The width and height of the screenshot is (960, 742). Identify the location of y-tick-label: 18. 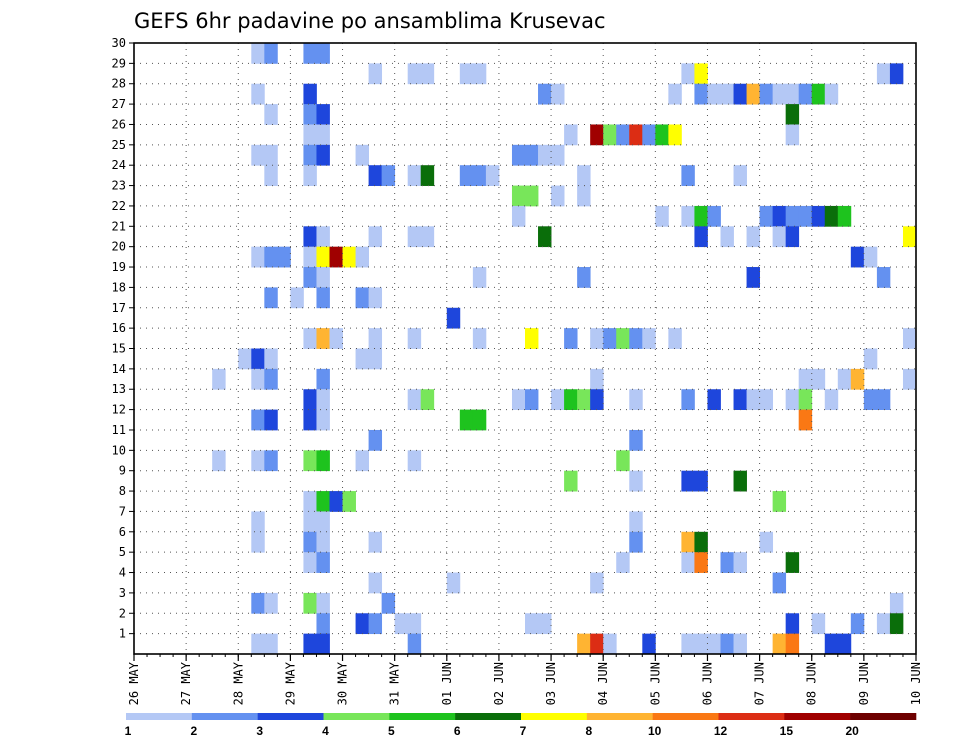
(119, 287).